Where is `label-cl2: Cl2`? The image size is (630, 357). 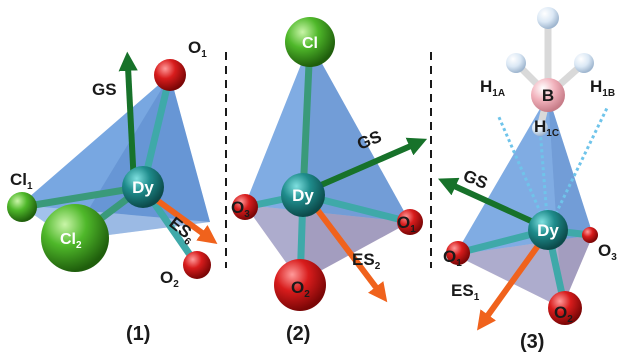
label-cl2: Cl2 is located at coordinates (71, 241).